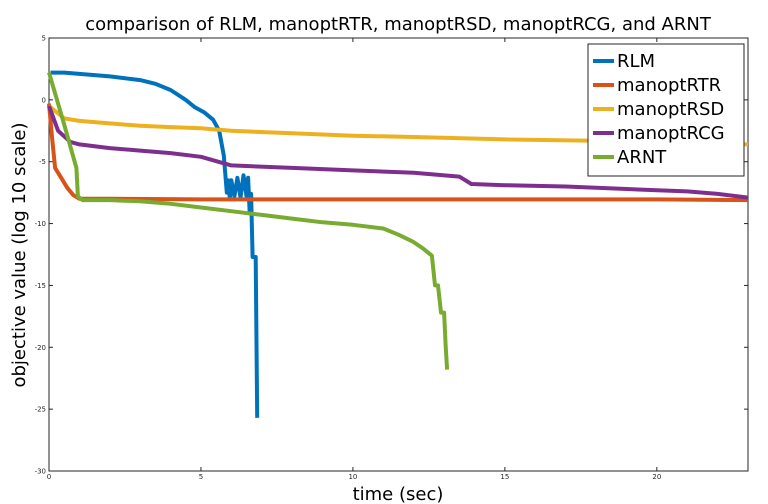 This screenshot has width=768, height=504. I want to click on x-axis-label: time (sec), so click(398, 494).